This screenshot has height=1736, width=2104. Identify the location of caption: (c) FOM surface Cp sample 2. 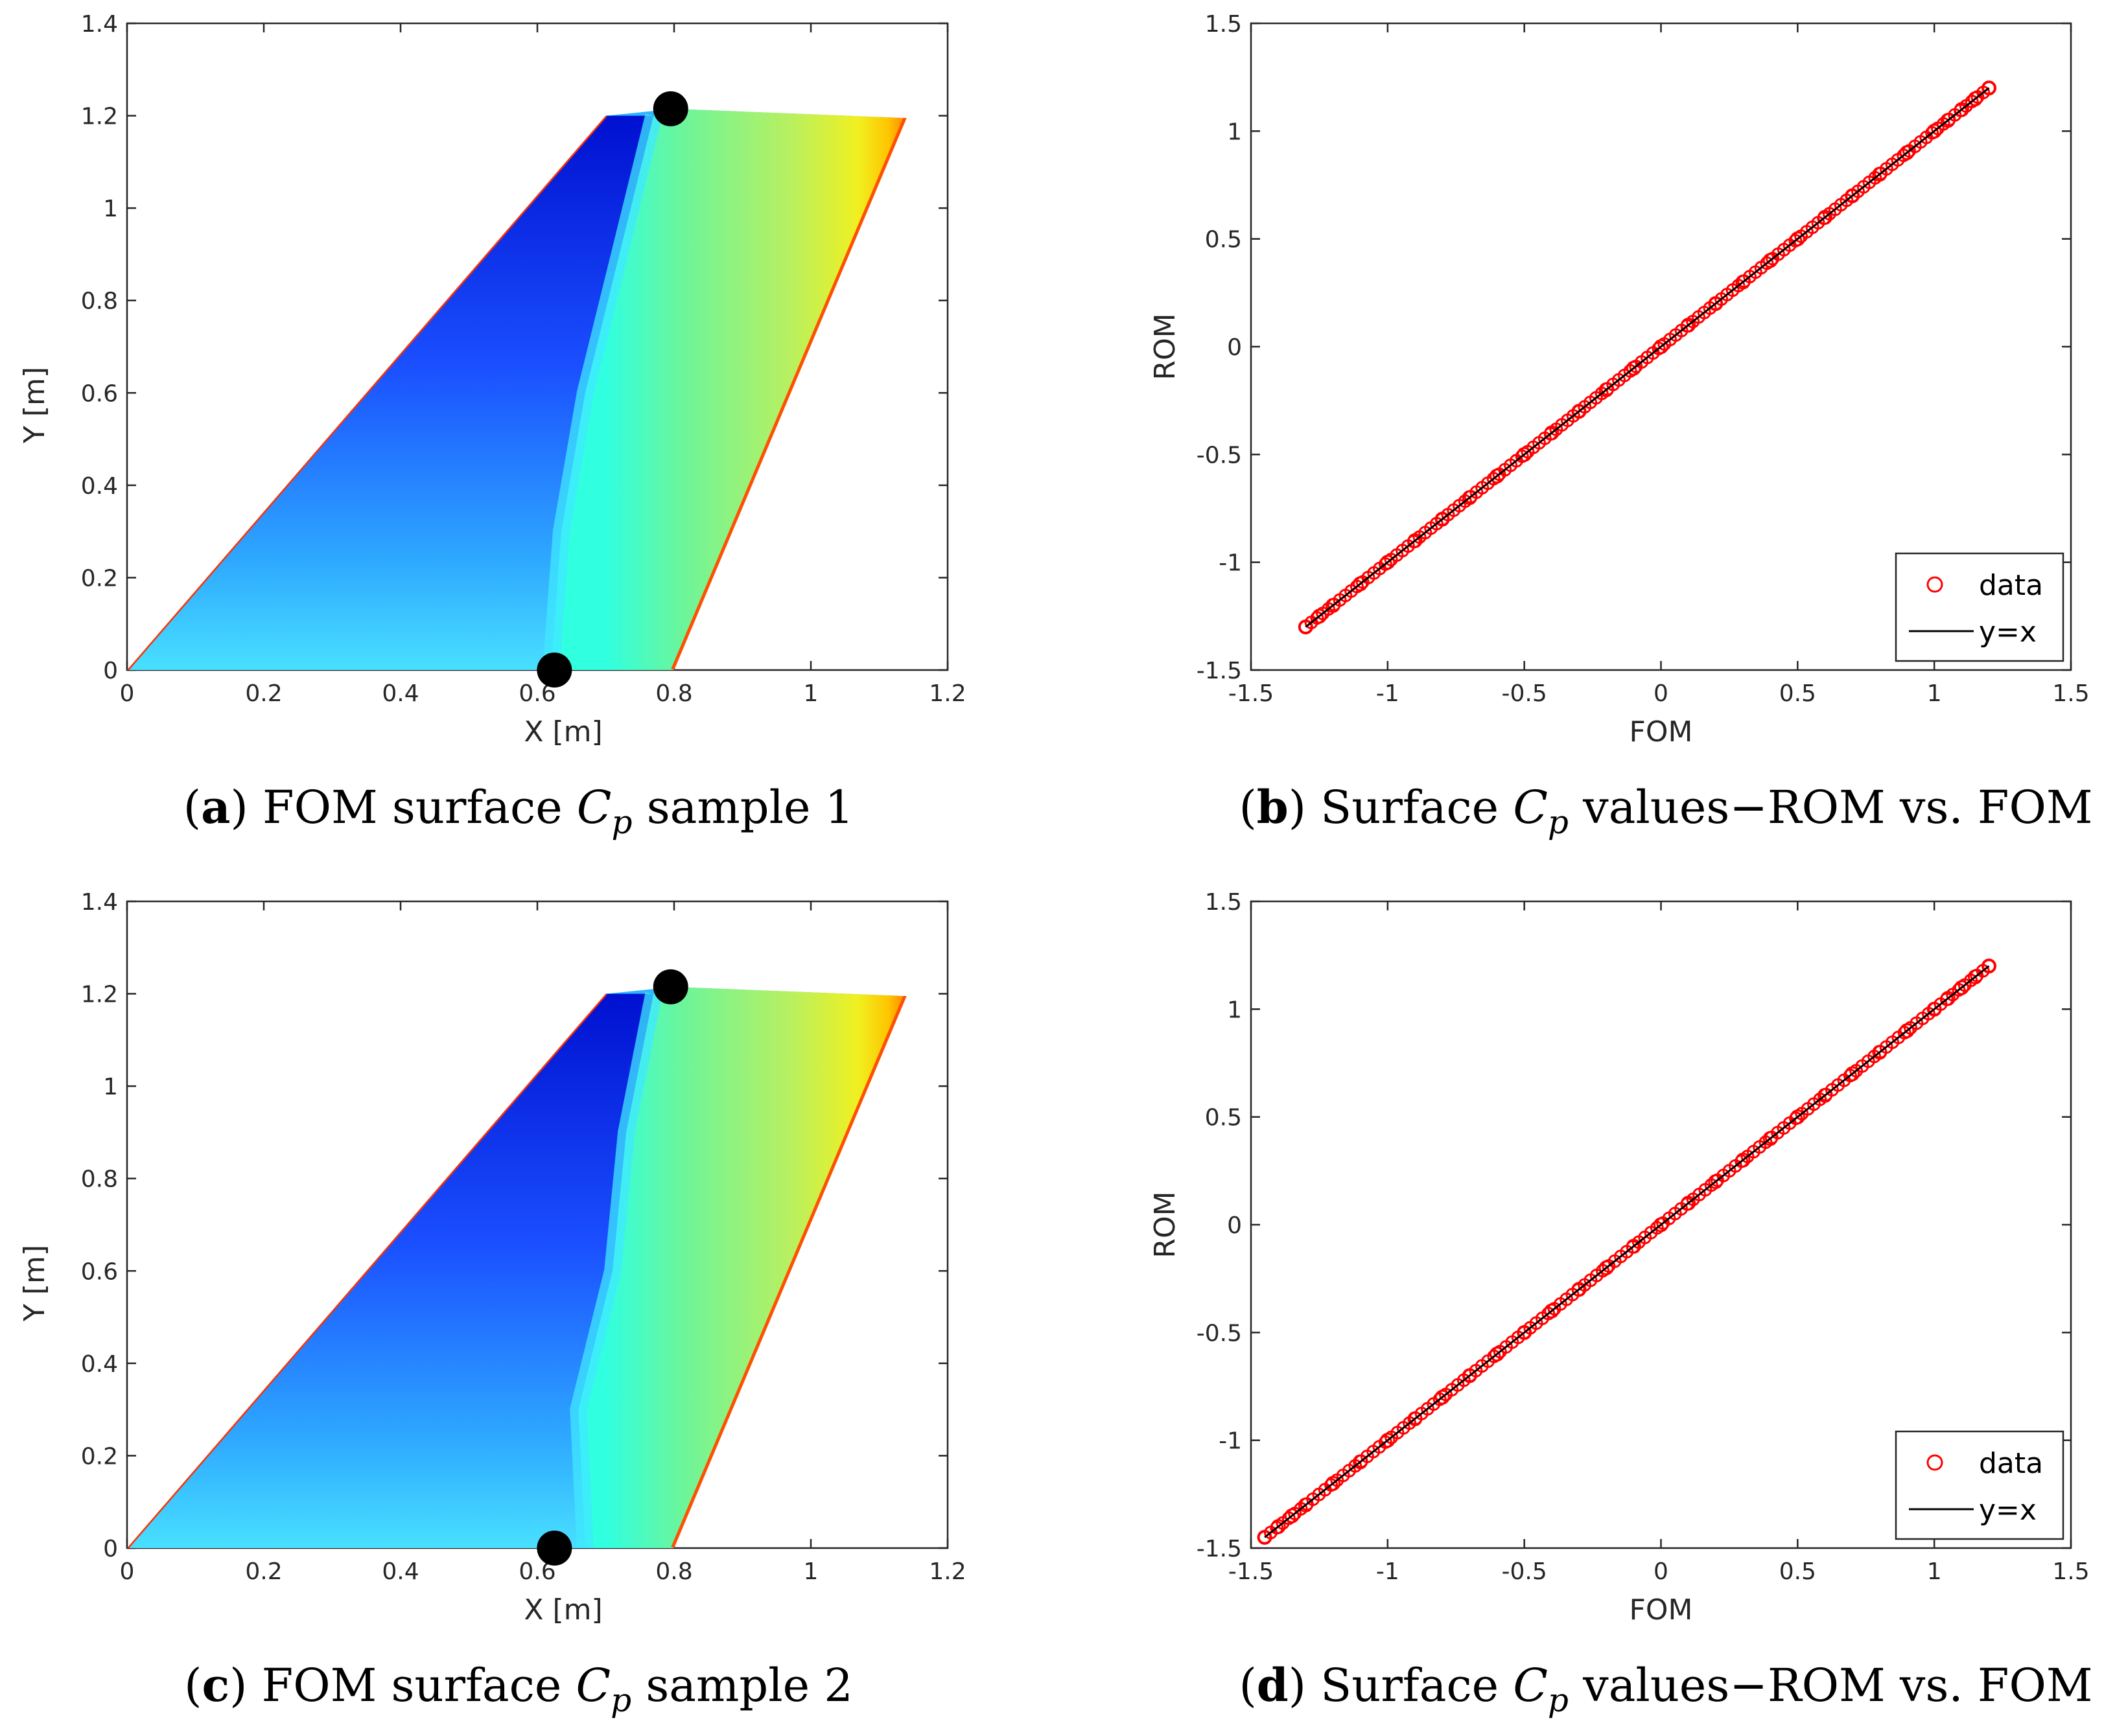
(518, 1689).